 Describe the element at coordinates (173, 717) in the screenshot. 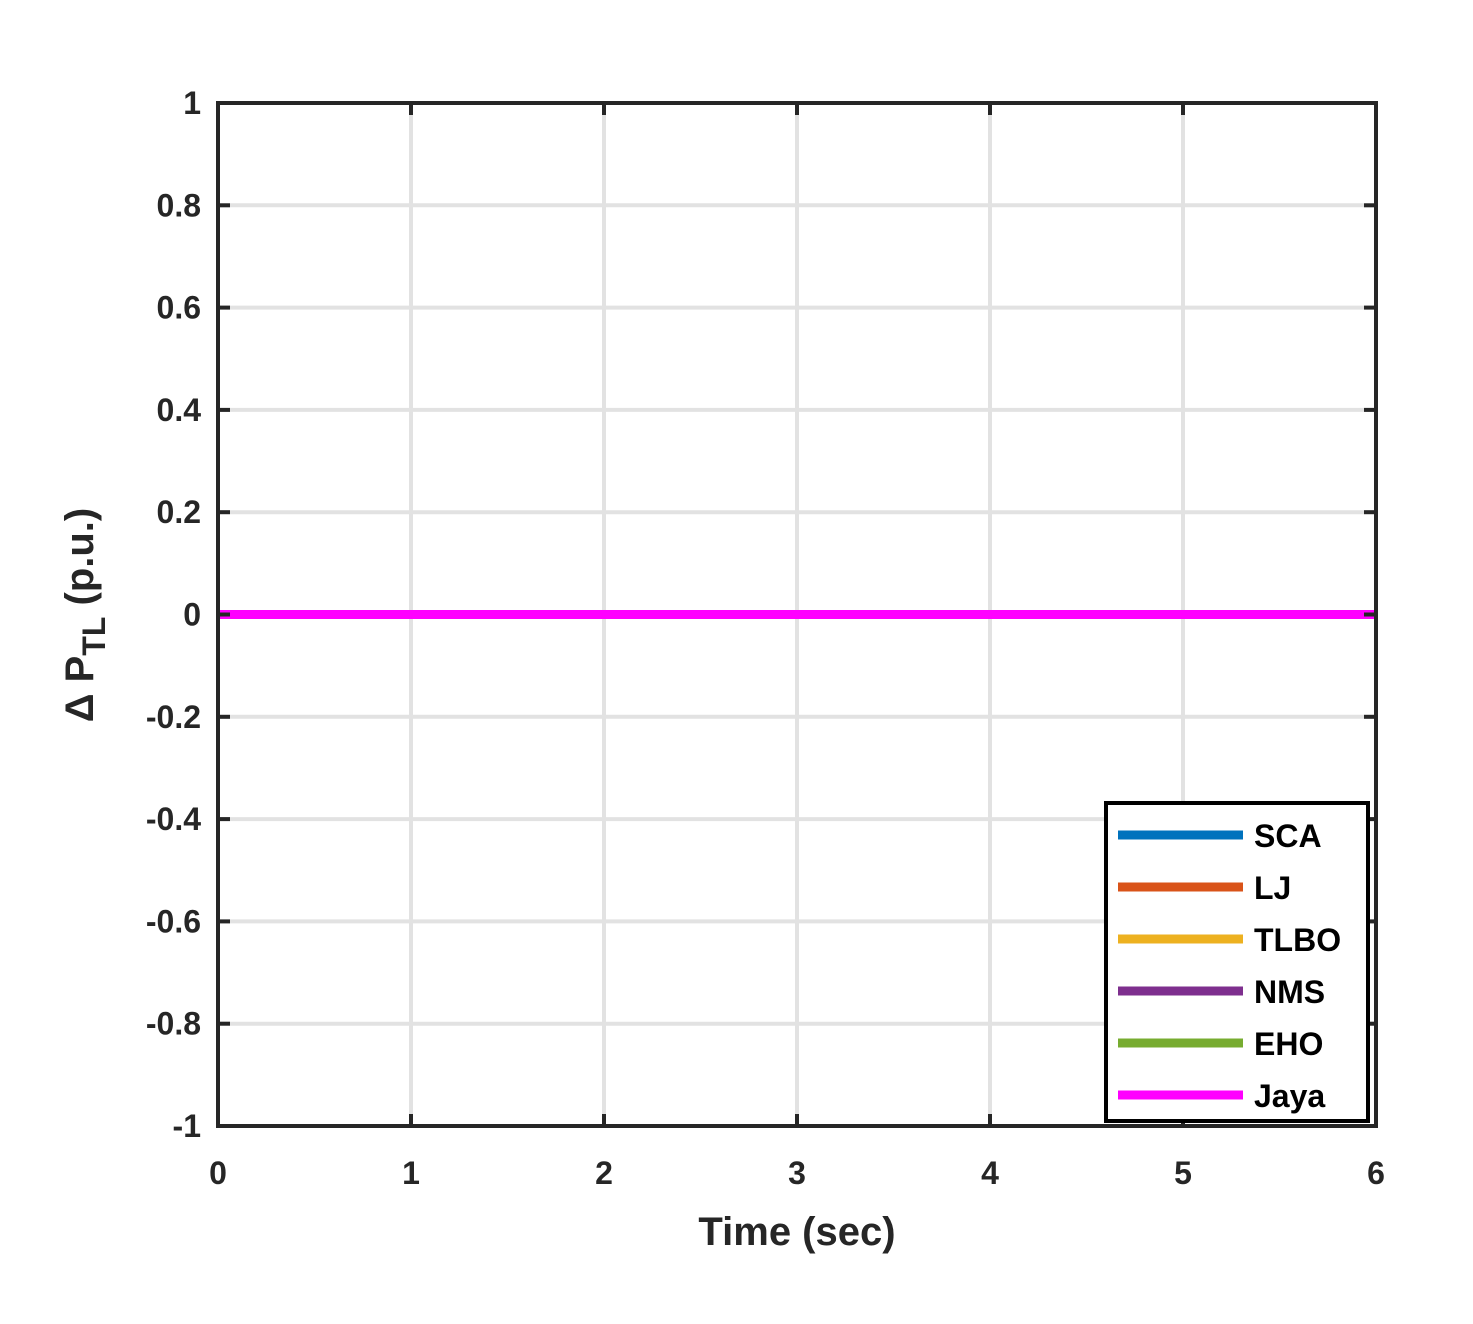

I see `y-tick-label: -0.2` at that location.